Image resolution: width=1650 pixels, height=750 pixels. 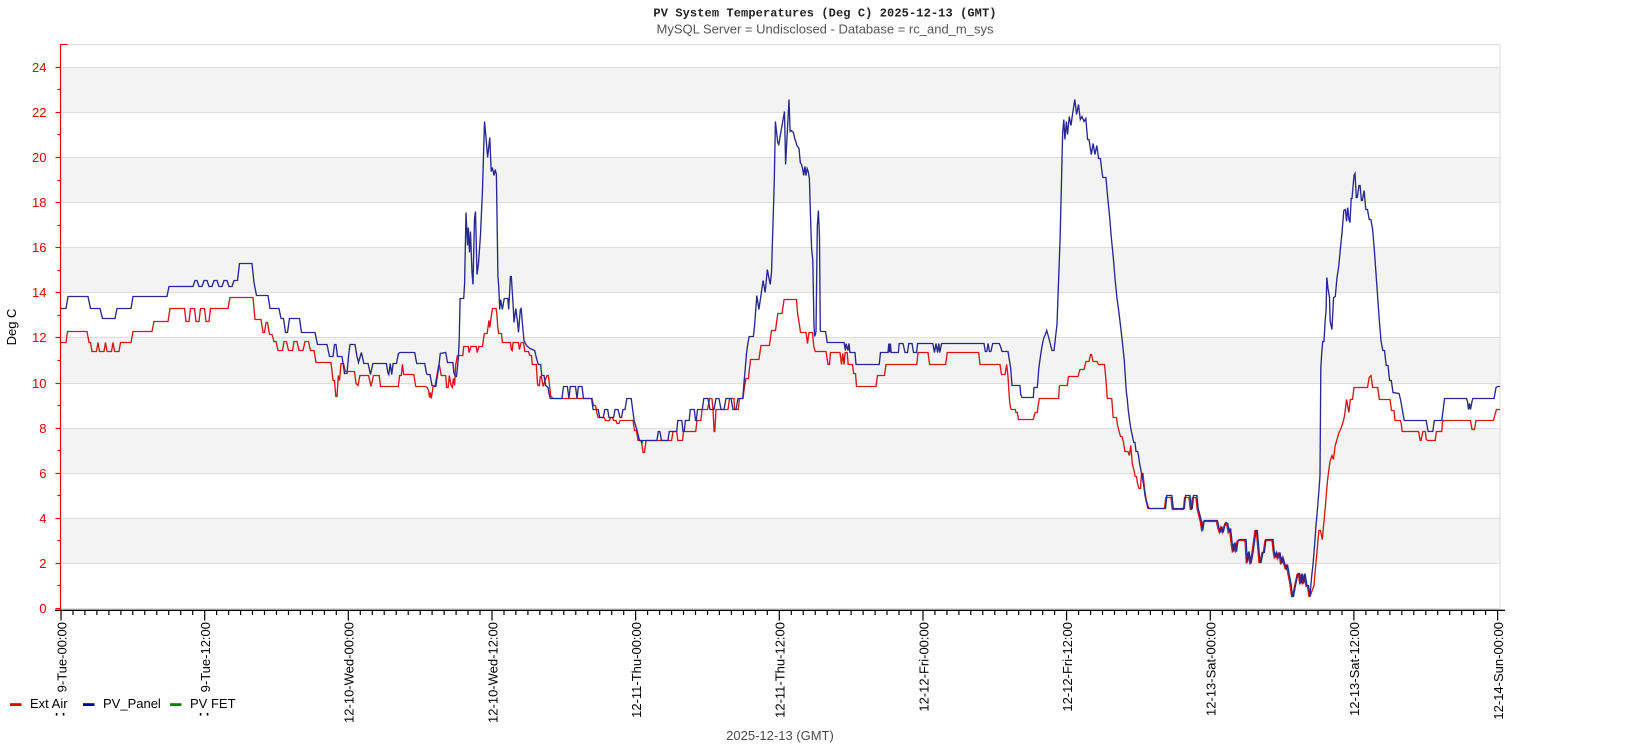 I want to click on svg-text: 18, so click(x=39, y=202).